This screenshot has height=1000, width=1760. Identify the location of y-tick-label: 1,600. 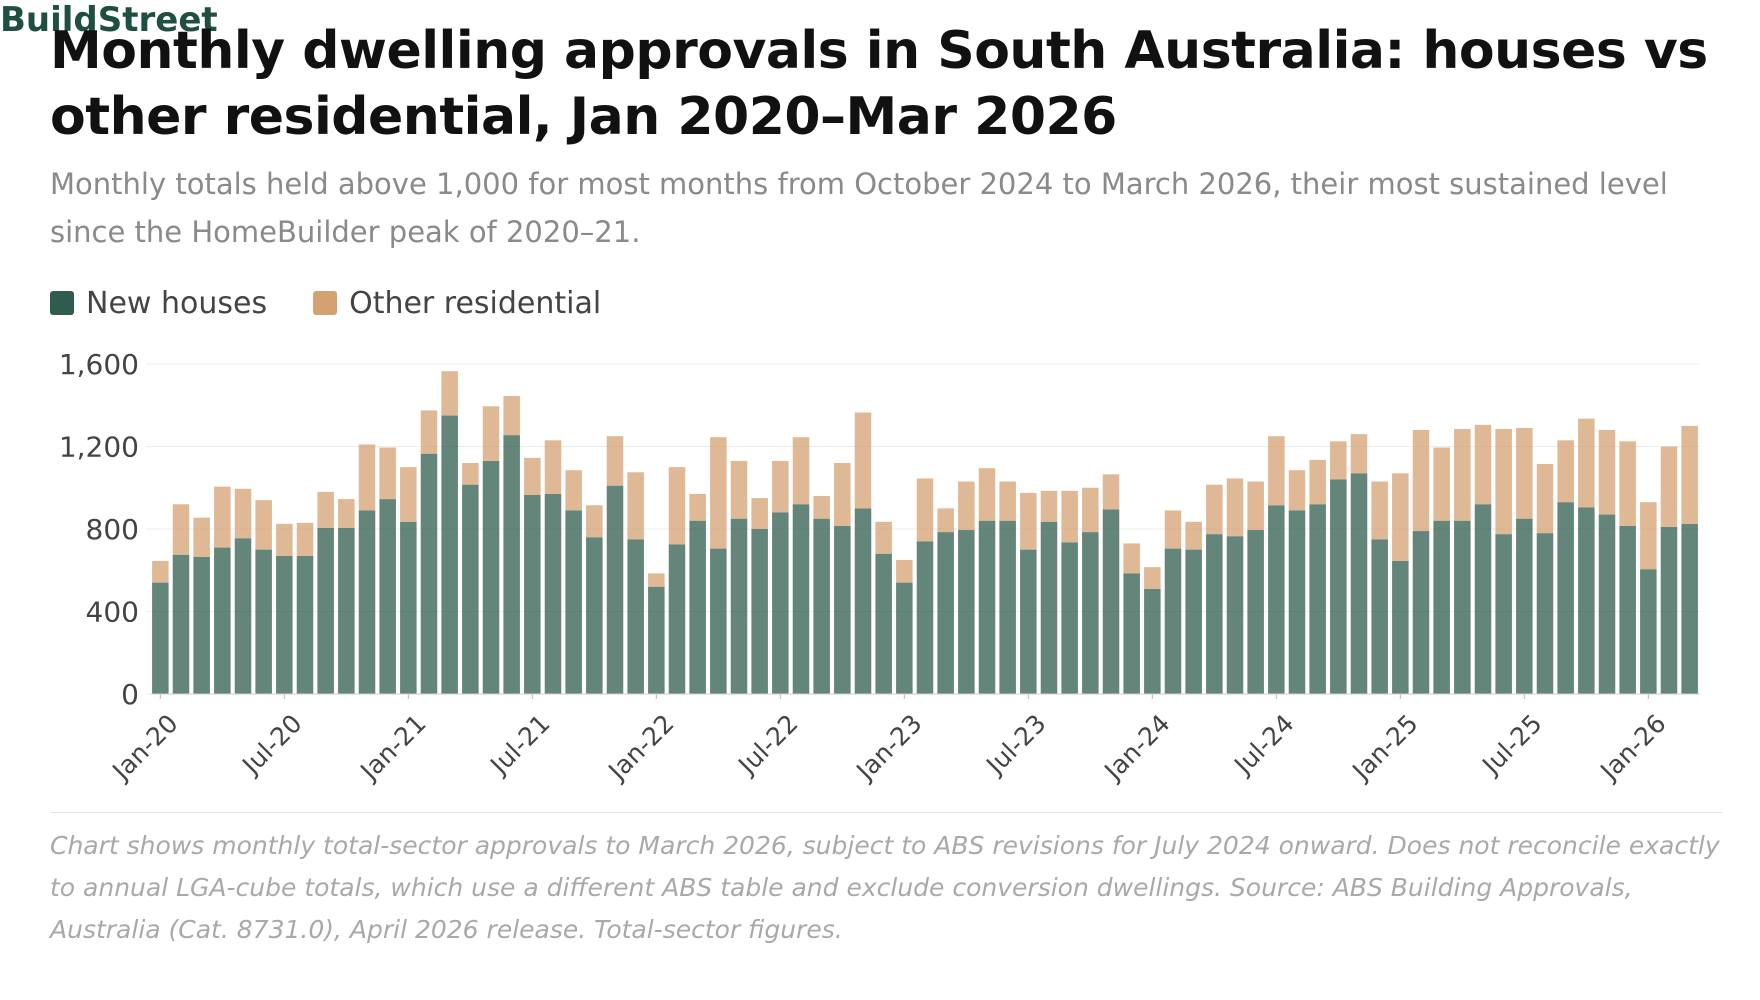
(99, 364).